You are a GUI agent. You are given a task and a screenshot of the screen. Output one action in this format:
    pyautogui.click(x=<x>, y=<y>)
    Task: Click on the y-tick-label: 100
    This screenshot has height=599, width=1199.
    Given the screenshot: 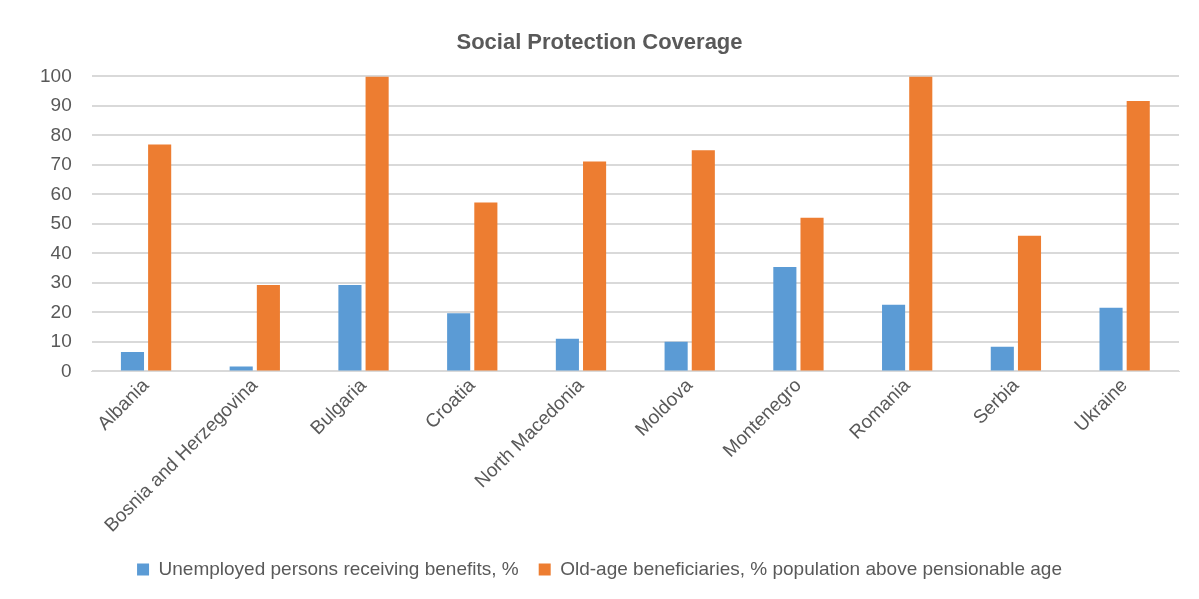 What is the action you would take?
    pyautogui.click(x=56, y=75)
    